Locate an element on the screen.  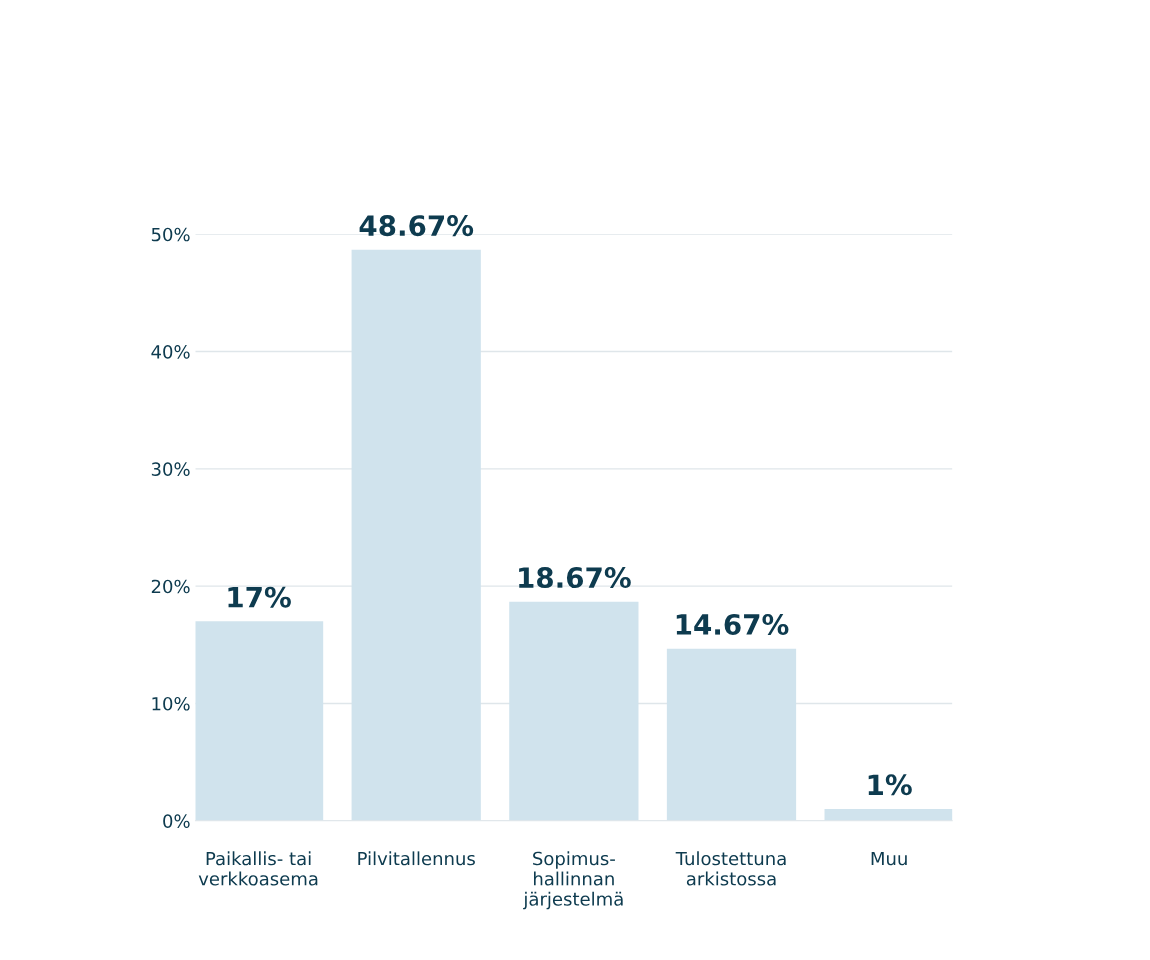
data-label: 18.67% is located at coordinates (575, 578).